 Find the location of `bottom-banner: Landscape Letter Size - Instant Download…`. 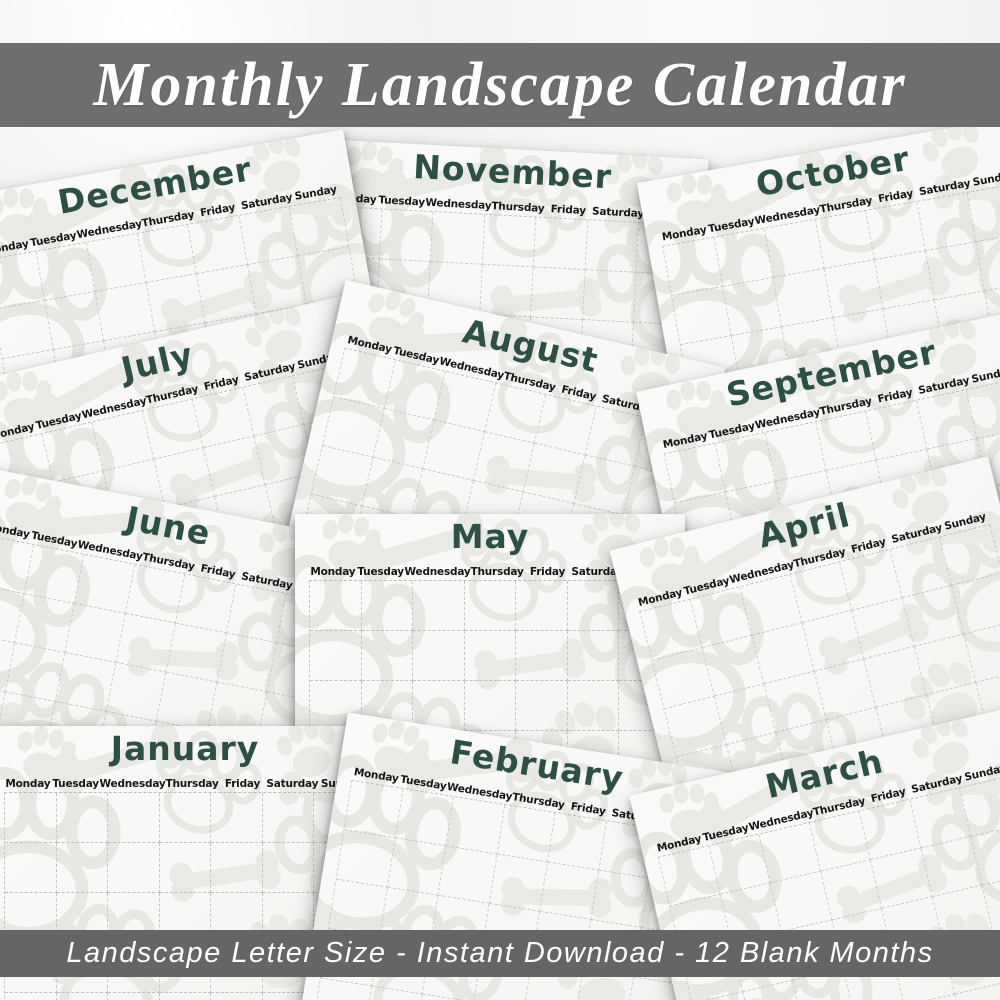

bottom-banner: Landscape Letter Size - Instant Download… is located at coordinates (500, 953).